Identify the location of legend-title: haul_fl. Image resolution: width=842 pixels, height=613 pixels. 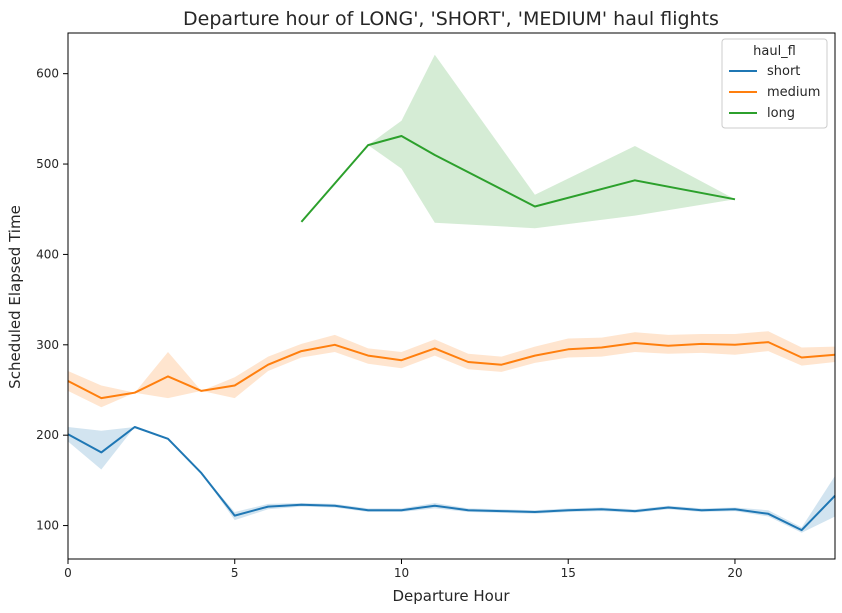
(774, 51).